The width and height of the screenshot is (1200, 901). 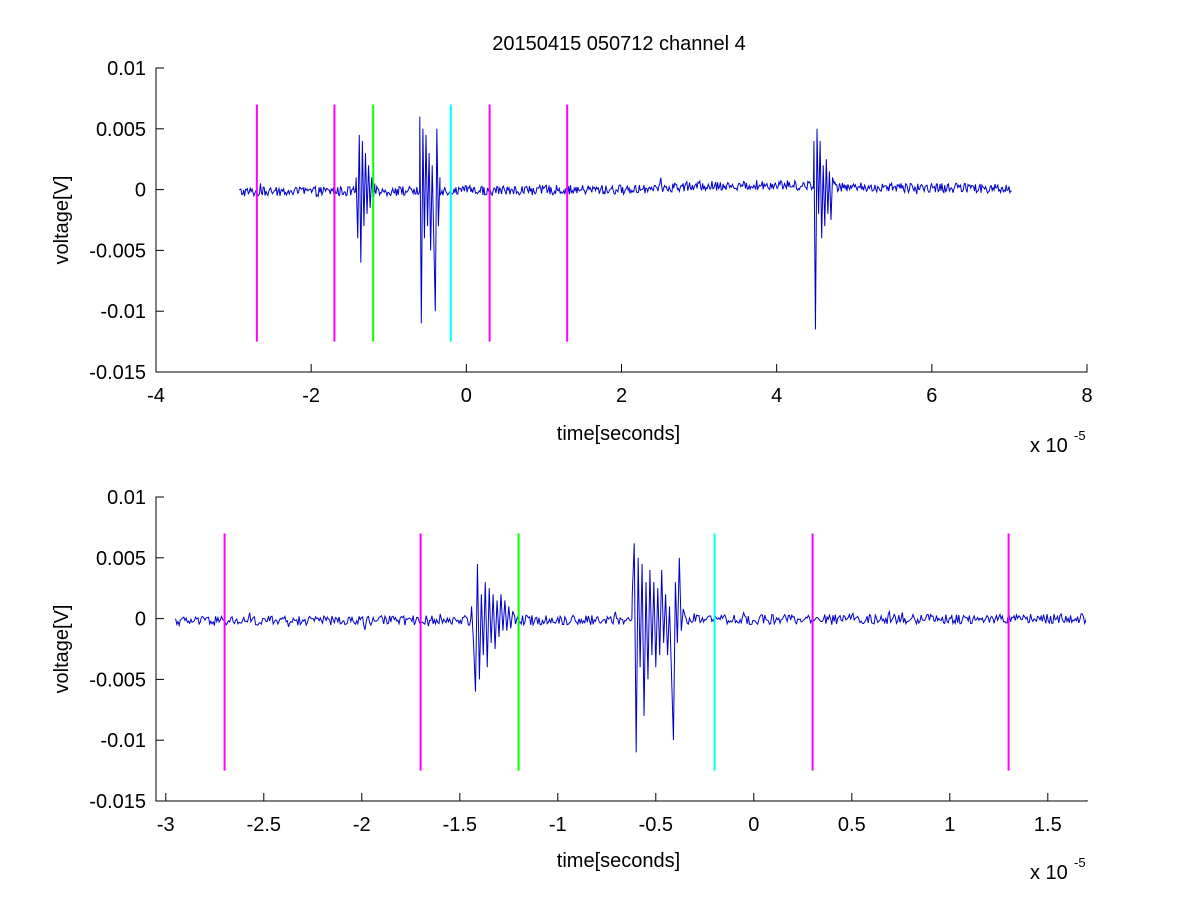 What do you see at coordinates (621, 396) in the screenshot?
I see `x-tick-label: 2` at bounding box center [621, 396].